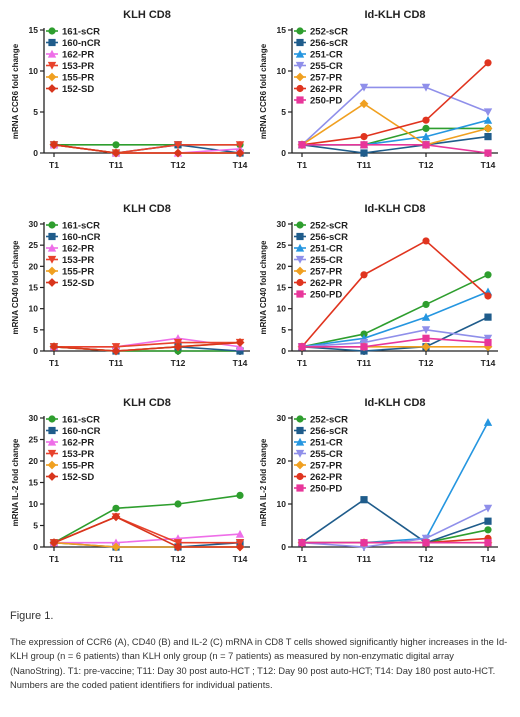  Describe the element at coordinates (326, 454) in the screenshot. I see `legend-label: 255-CR` at that location.